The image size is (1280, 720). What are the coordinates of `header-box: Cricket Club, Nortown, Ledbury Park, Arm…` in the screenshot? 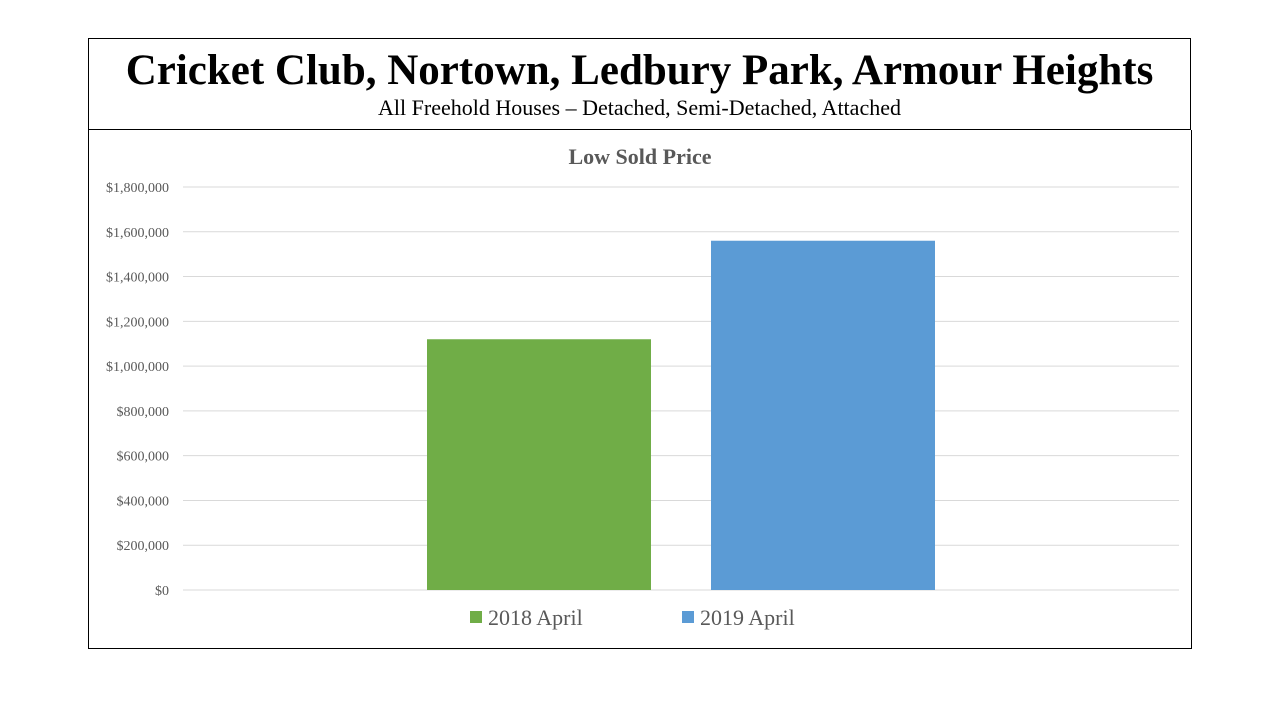 It's located at (639, 84).